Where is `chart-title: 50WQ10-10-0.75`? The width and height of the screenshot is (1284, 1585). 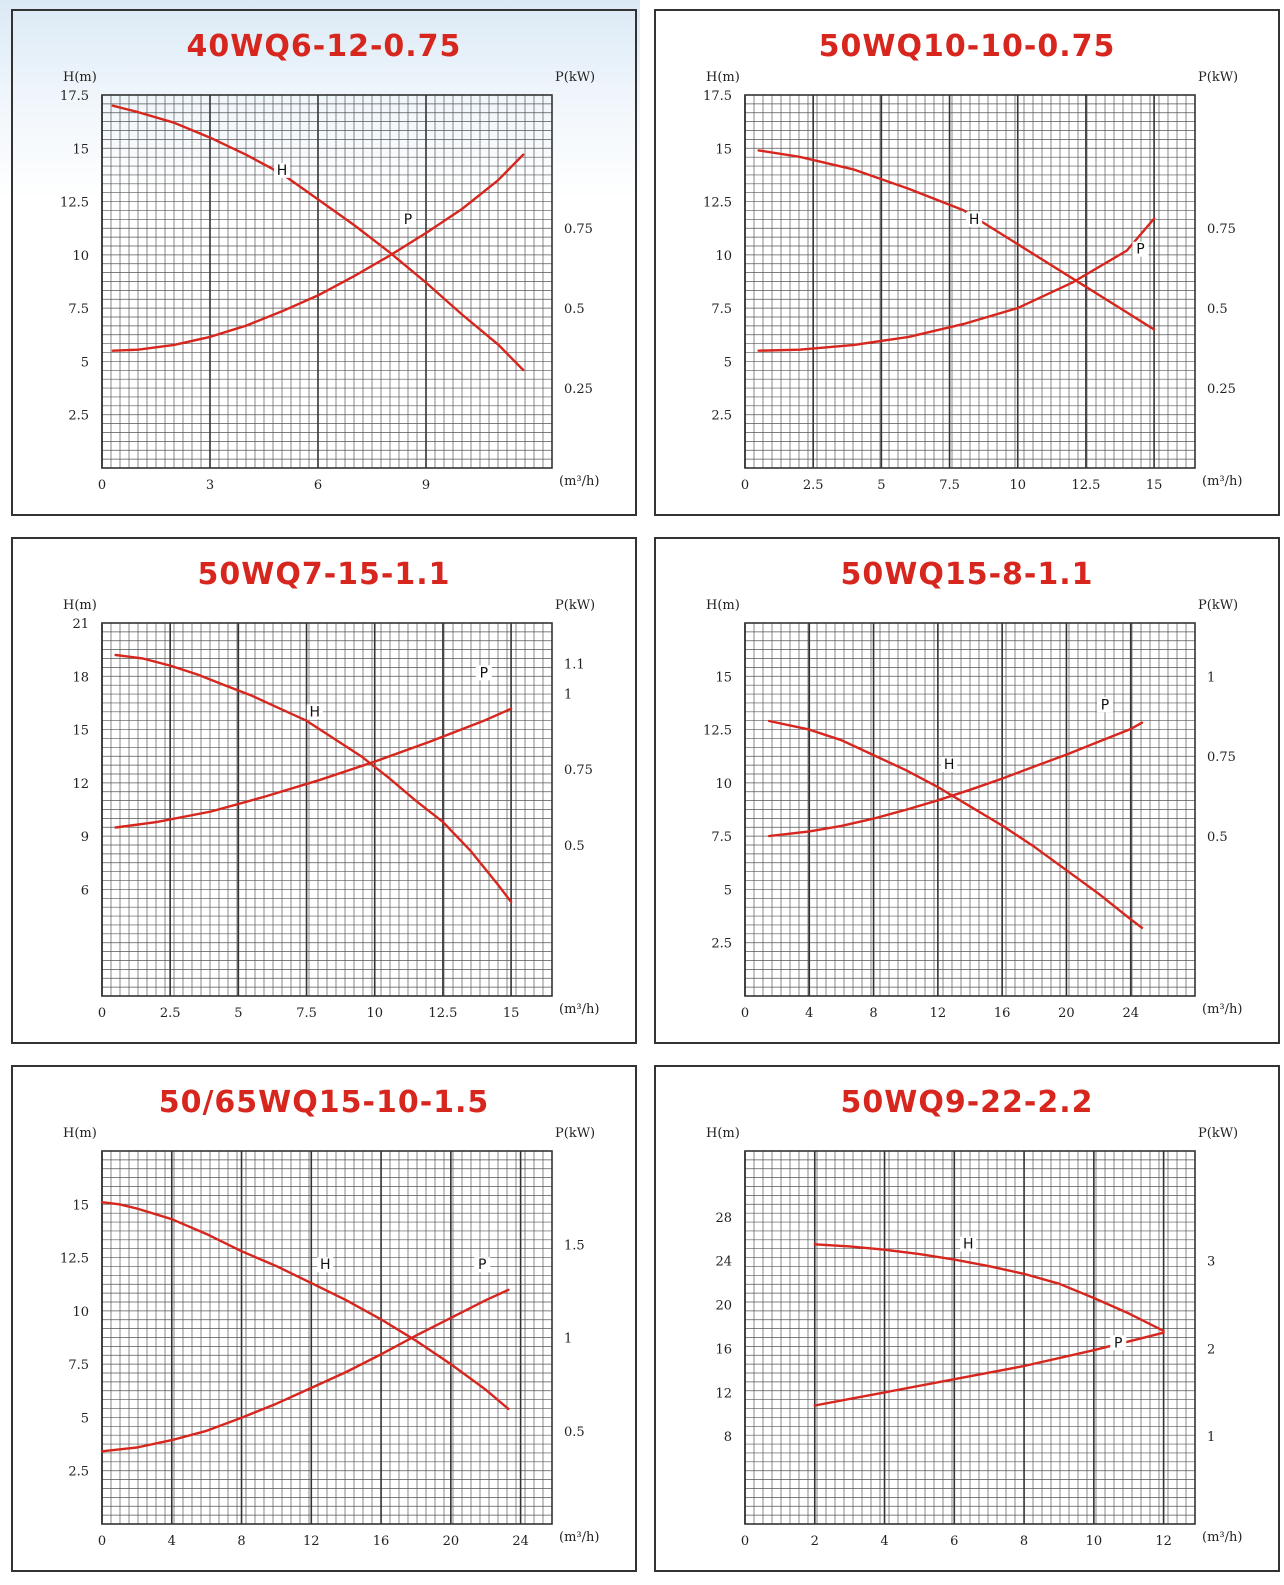 chart-title: 50WQ10-10-0.75 is located at coordinates (967, 46).